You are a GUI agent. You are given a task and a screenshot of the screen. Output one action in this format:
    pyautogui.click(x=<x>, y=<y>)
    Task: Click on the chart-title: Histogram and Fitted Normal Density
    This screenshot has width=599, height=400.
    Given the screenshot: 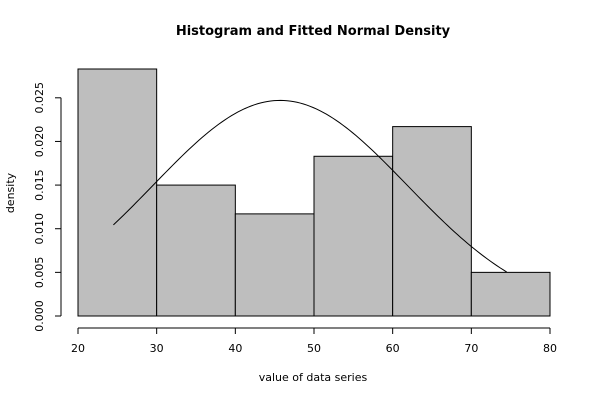 What is the action you would take?
    pyautogui.click(x=313, y=31)
    